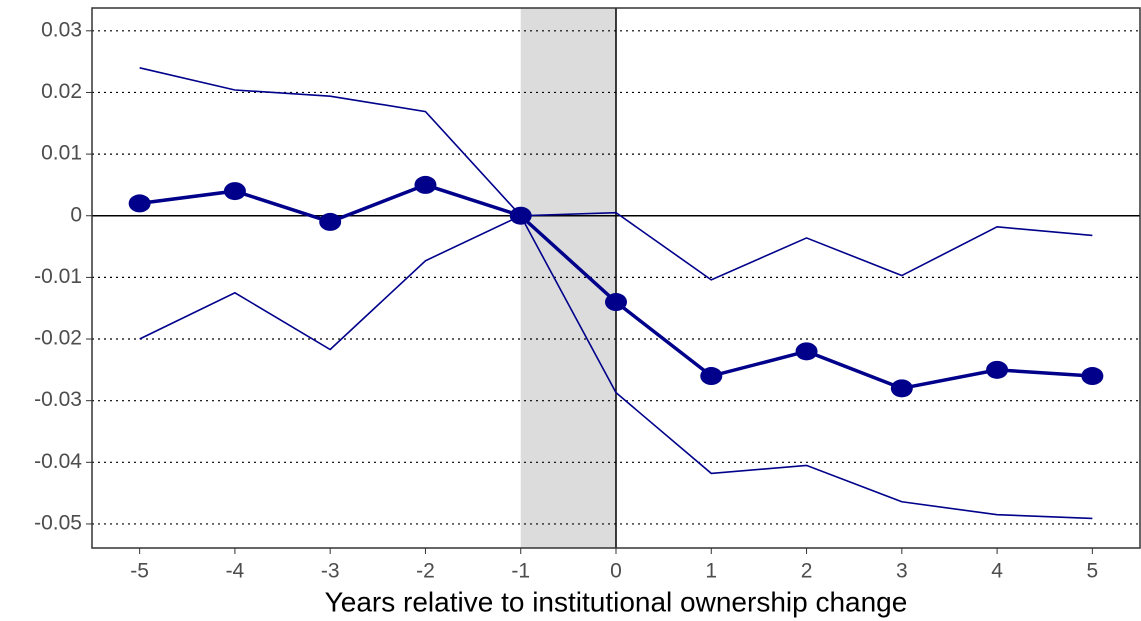  What do you see at coordinates (902, 571) in the screenshot?
I see `x-tick-label: 3` at bounding box center [902, 571].